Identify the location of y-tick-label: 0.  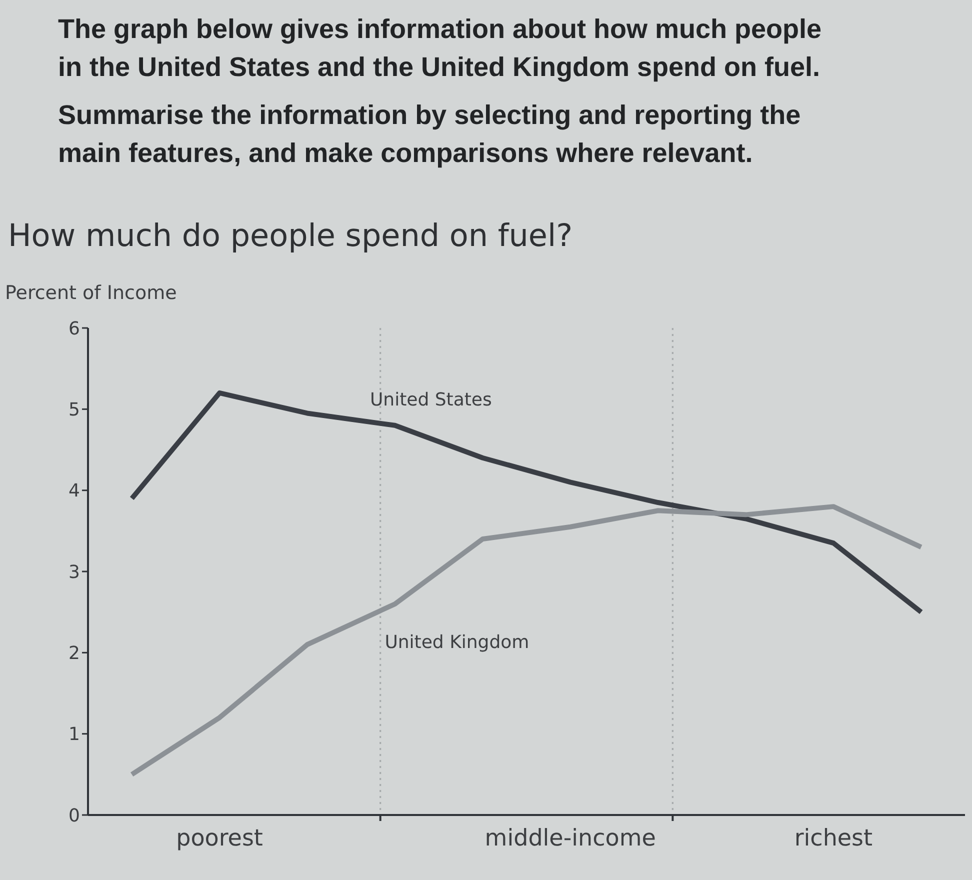
(74, 815).